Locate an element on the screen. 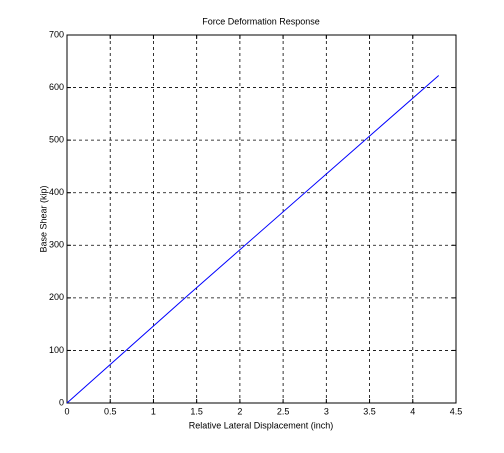  x-tick-label: 3 is located at coordinates (326, 411).